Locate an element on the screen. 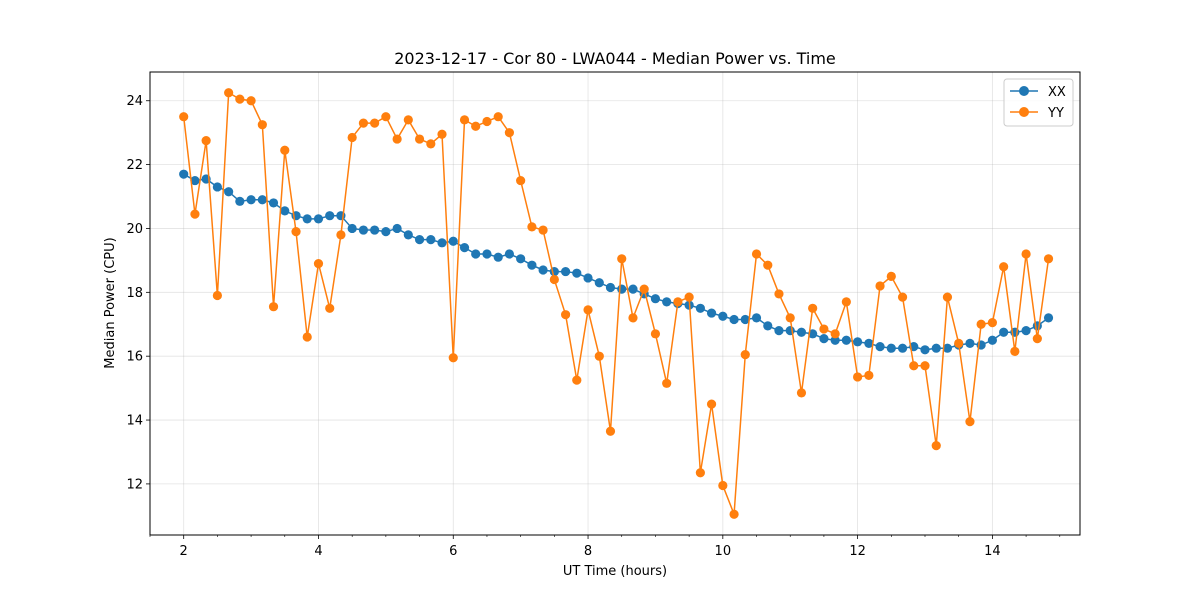 The height and width of the screenshot is (600, 1200). y-tick-label: 18 is located at coordinates (134, 293).